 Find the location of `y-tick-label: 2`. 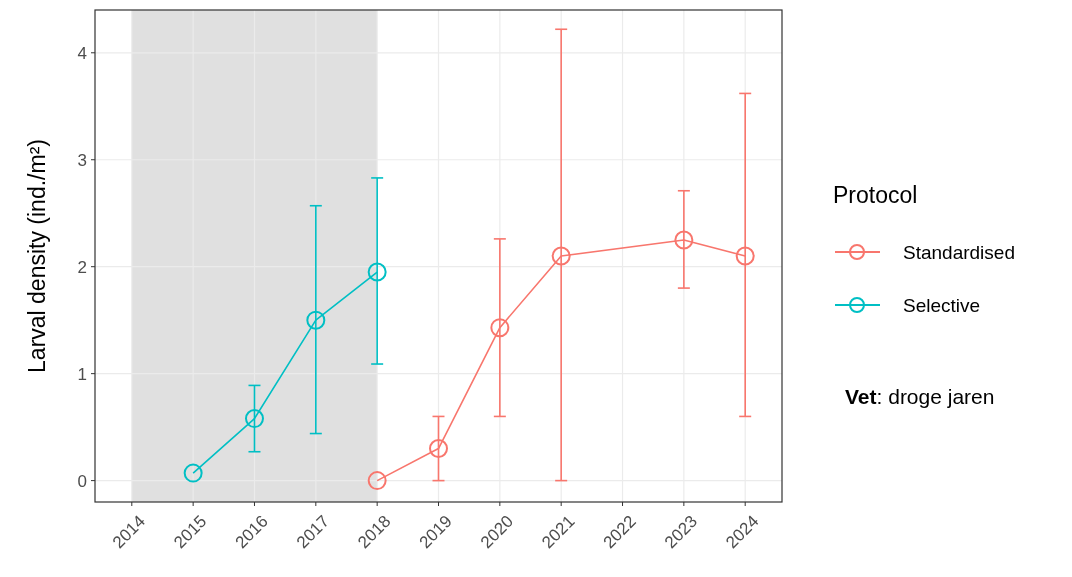

y-tick-label: 2 is located at coordinates (82, 267).